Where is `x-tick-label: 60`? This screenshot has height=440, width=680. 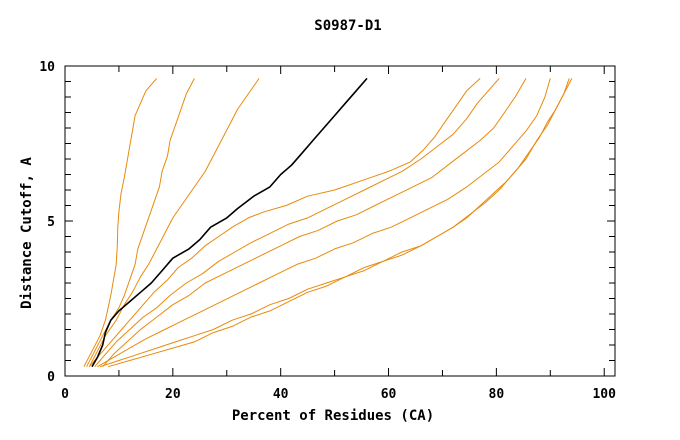 x-tick-label: 60 is located at coordinates (389, 394).